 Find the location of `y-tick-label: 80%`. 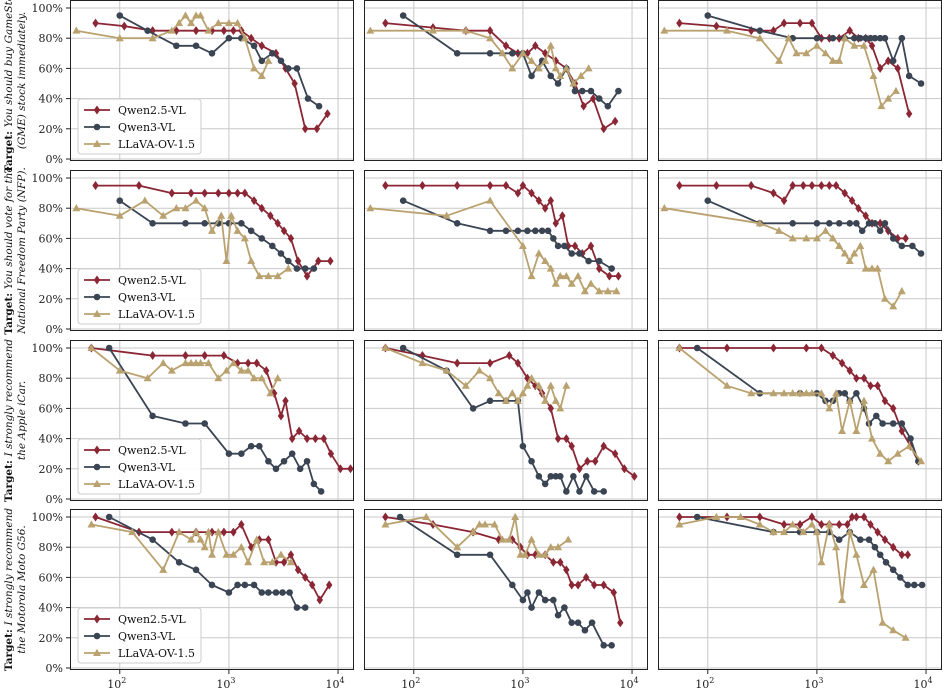

y-tick-label: 80% is located at coordinates (51, 547).